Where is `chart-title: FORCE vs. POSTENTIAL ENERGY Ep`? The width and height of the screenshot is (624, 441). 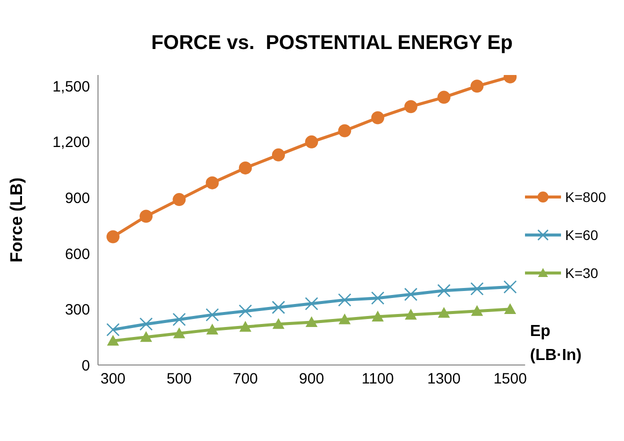 chart-title: FORCE vs. POSTENTIAL ENERGY Ep is located at coordinates (332, 43).